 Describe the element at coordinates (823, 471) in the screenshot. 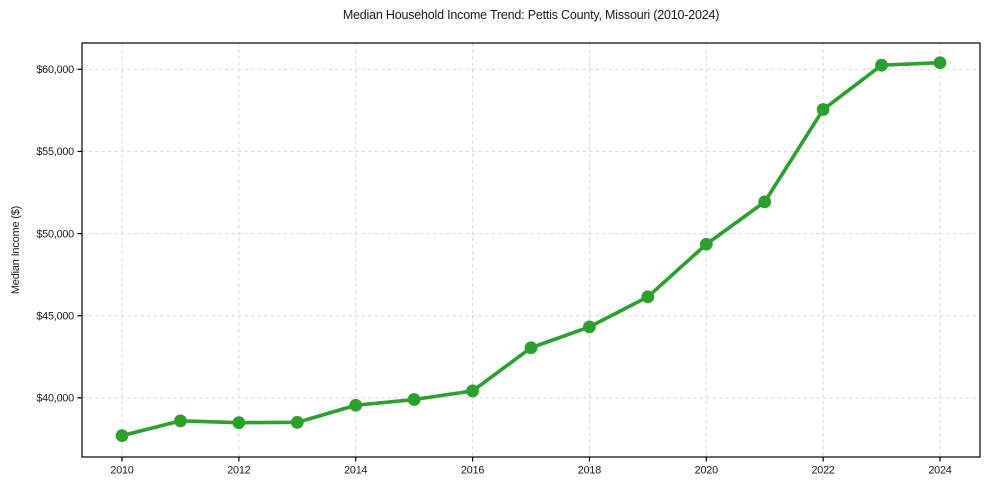

I see `x-tick-label: 2022` at that location.